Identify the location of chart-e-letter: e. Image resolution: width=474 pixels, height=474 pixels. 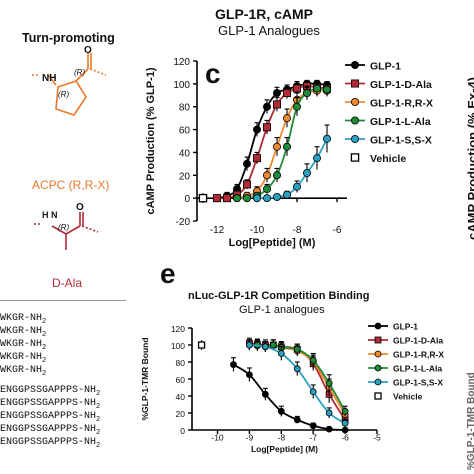
(168, 273).